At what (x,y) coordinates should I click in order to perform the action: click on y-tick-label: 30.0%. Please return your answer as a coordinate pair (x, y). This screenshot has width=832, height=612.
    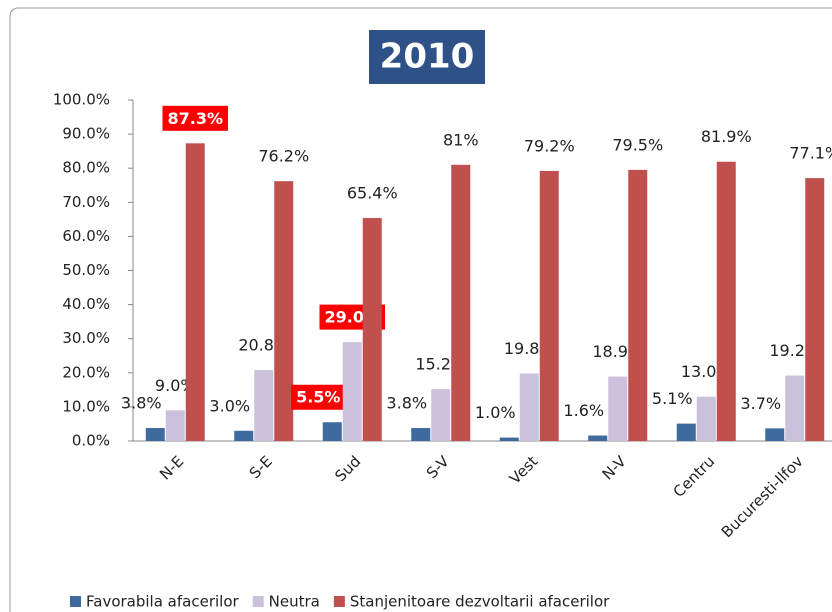
    Looking at the image, I should click on (86, 338).